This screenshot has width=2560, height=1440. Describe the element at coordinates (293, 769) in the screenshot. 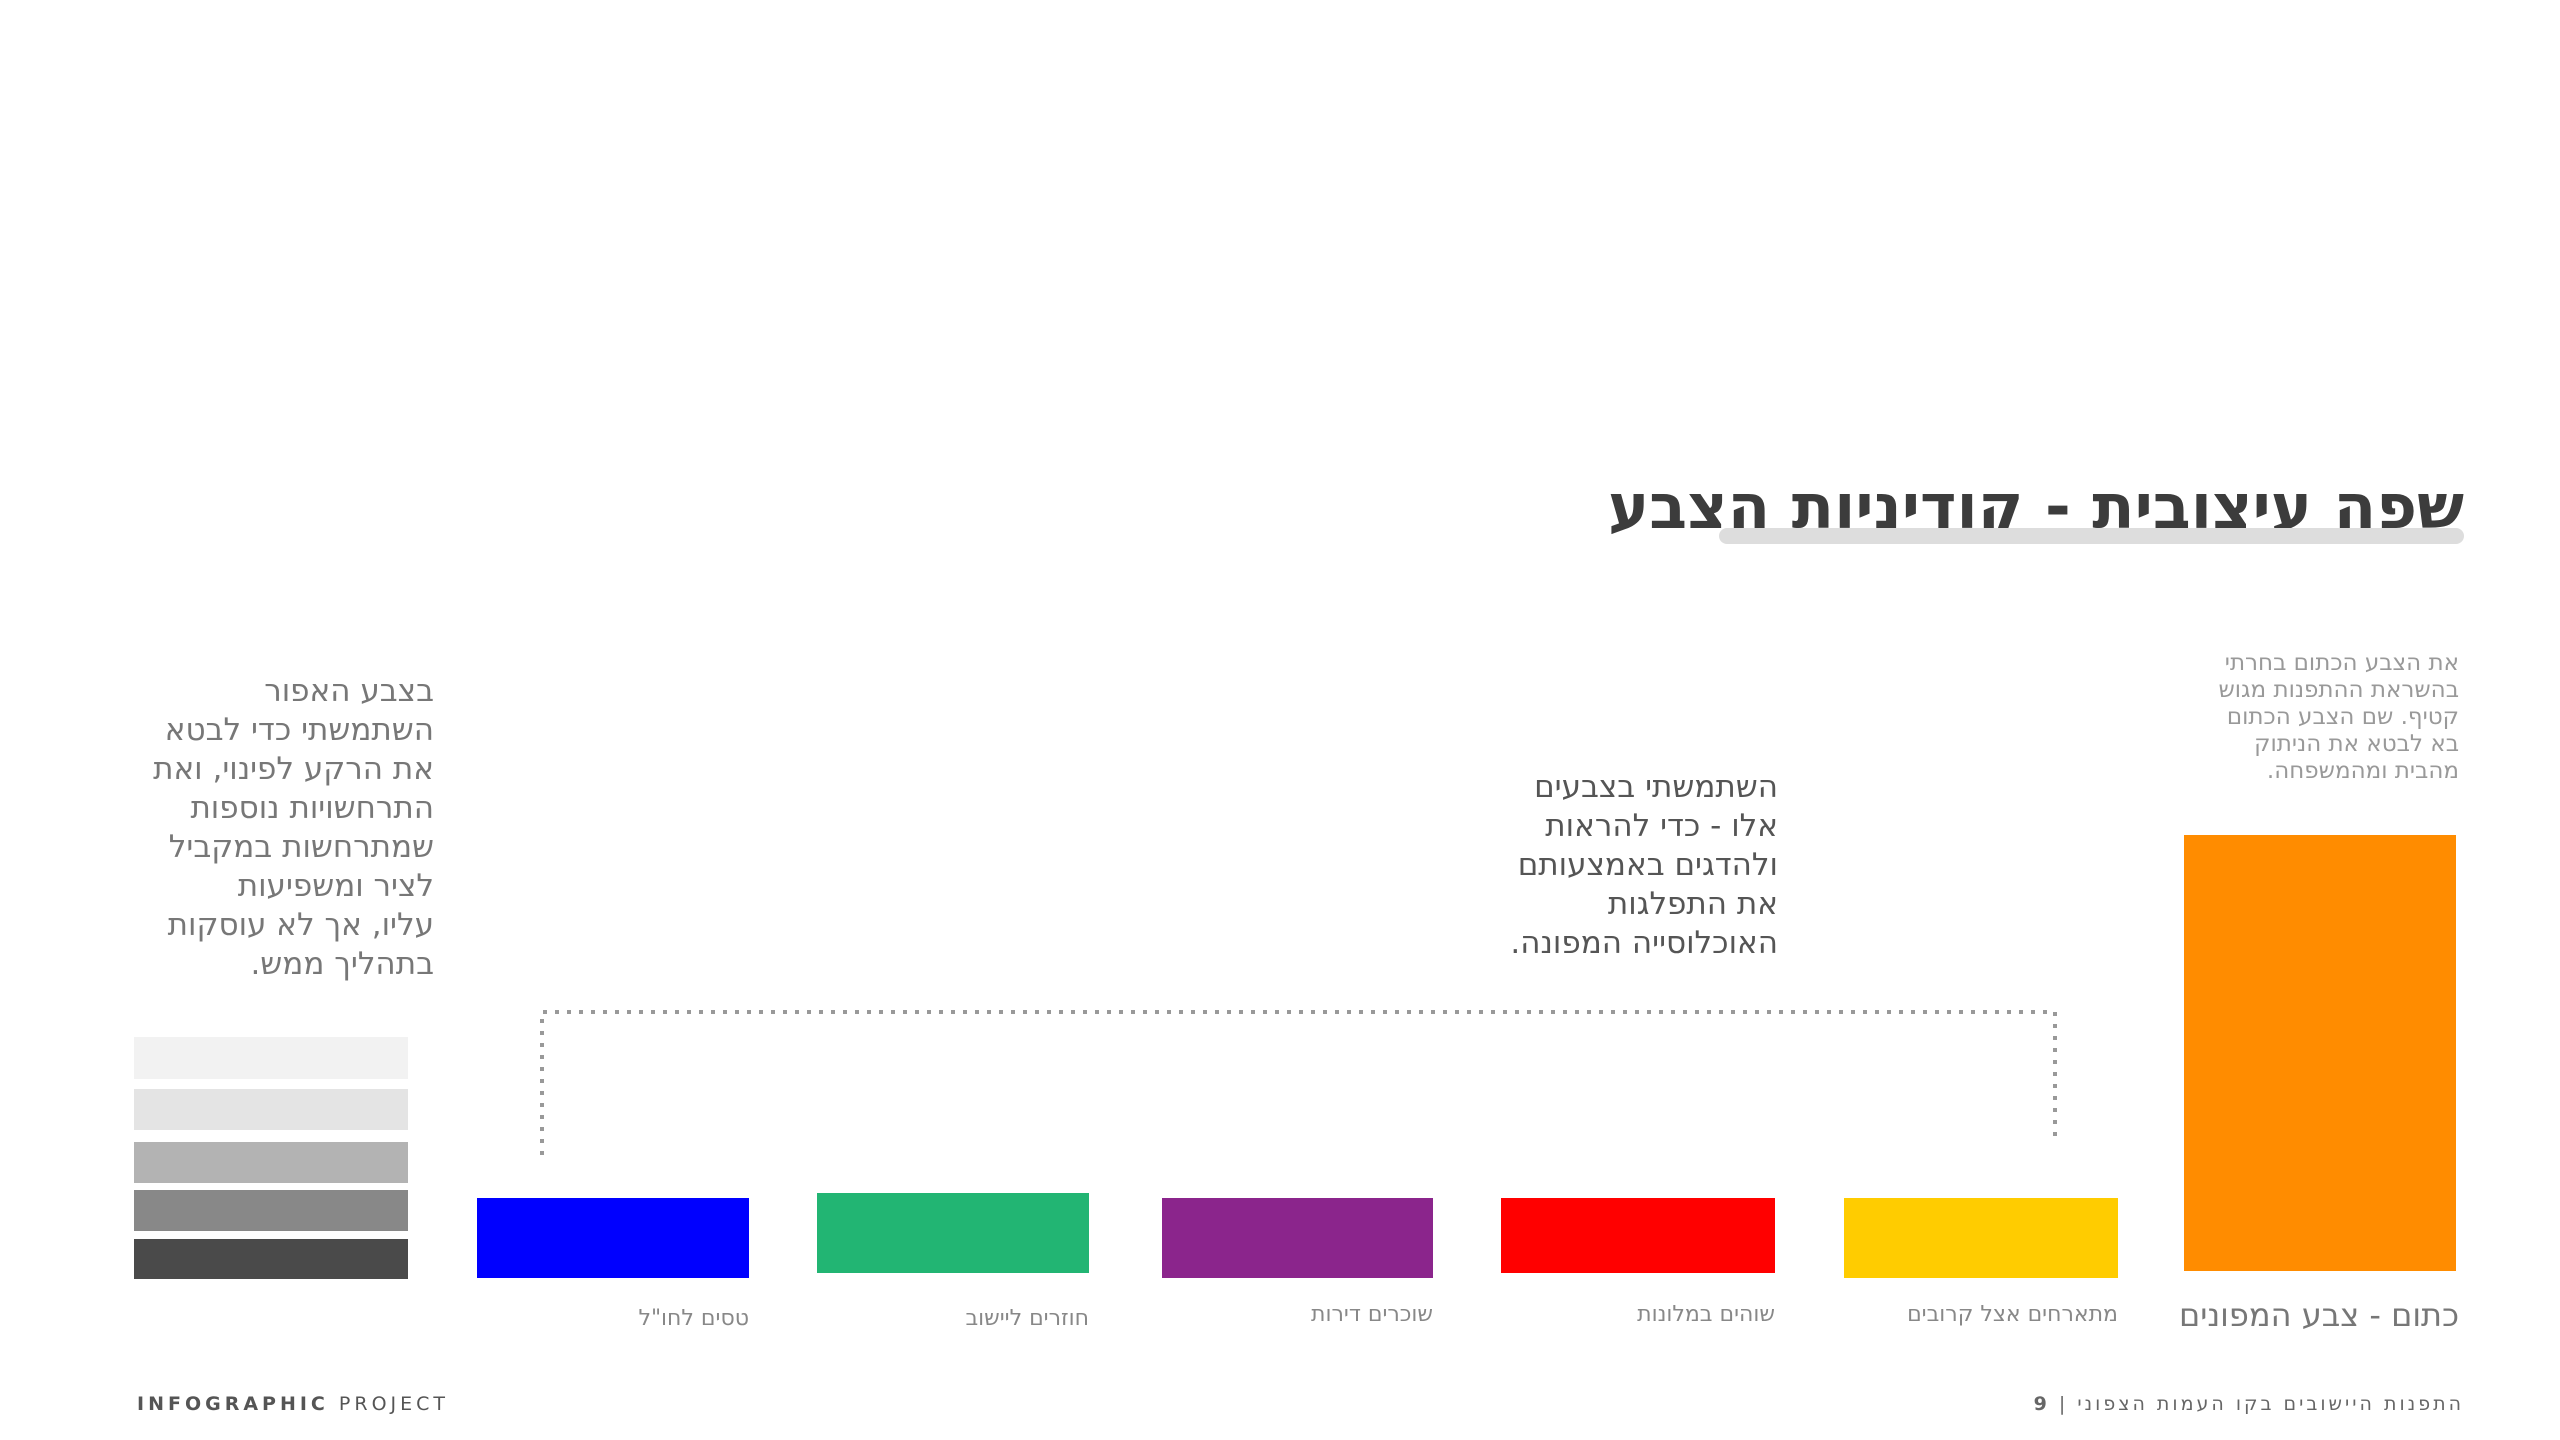

I see `text-line: את הרקע לפינוי, ואת` at that location.